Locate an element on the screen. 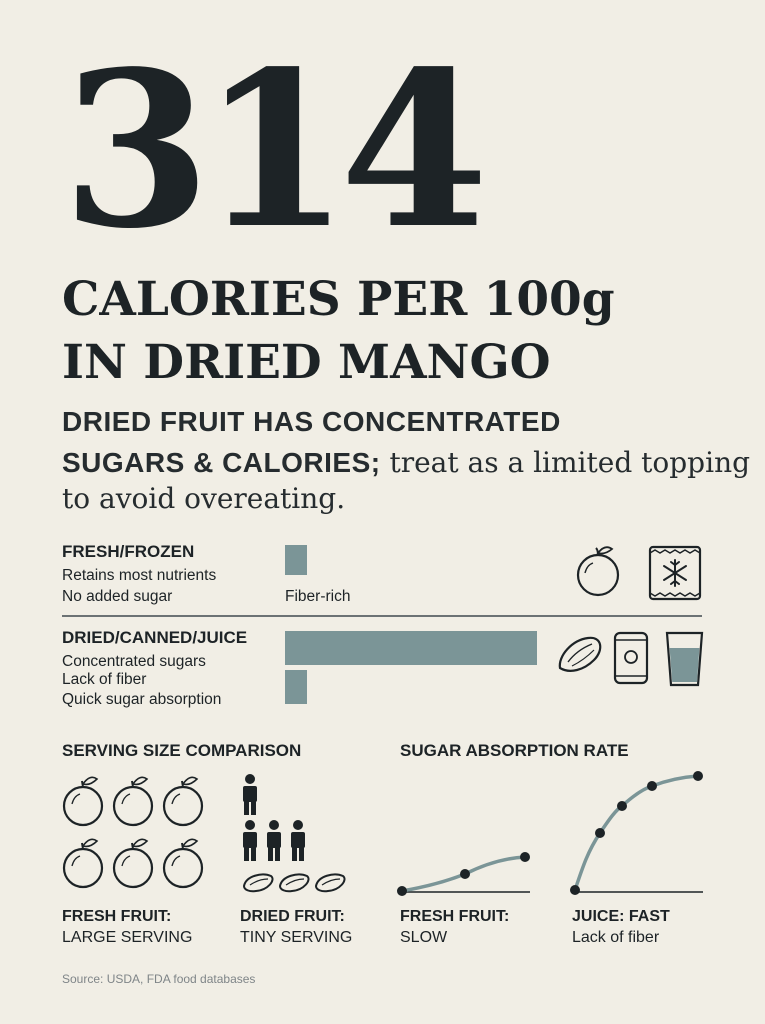 This screenshot has height=1024, width=765. category-fresh-detail: No added sugar is located at coordinates (117, 596).